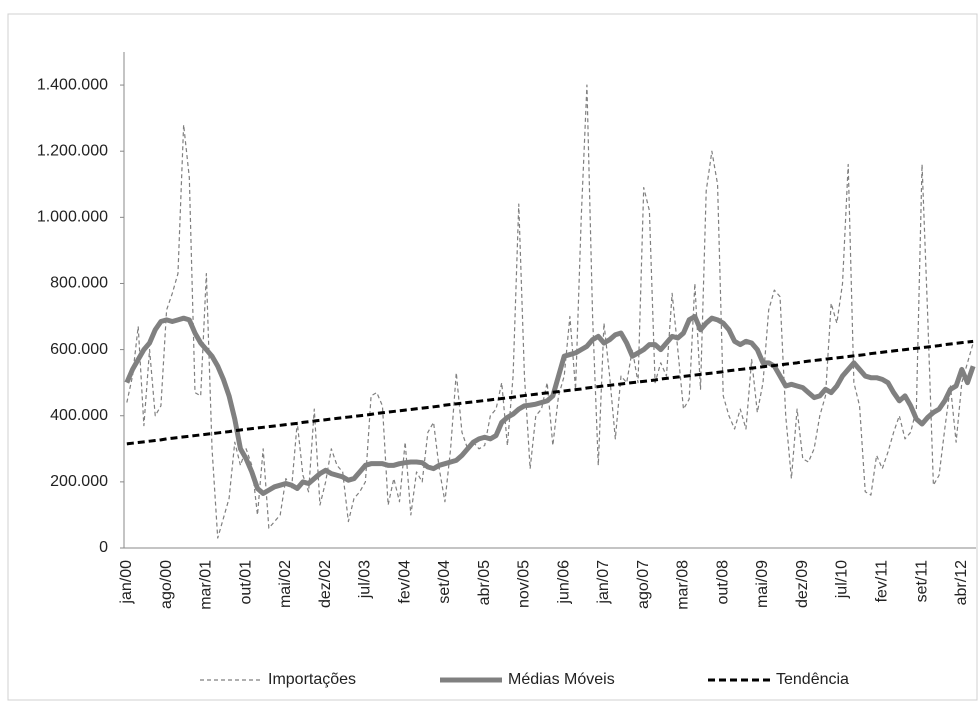  What do you see at coordinates (842, 579) in the screenshot?
I see `x-tick-label: jul/10` at bounding box center [842, 579].